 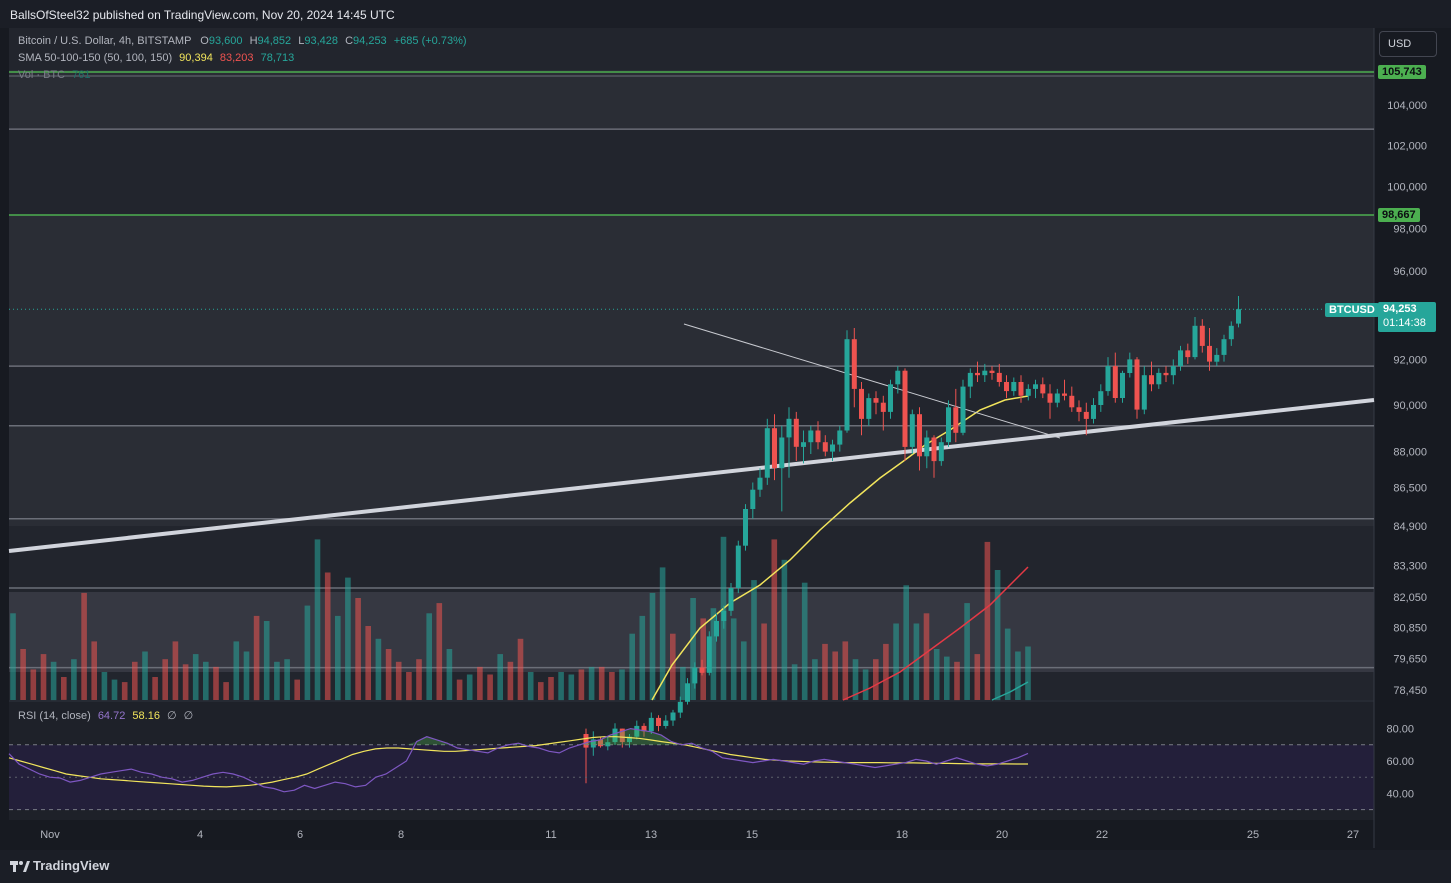 What do you see at coordinates (1410, 453) in the screenshot?
I see `price-tick-label: 88,000` at bounding box center [1410, 453].